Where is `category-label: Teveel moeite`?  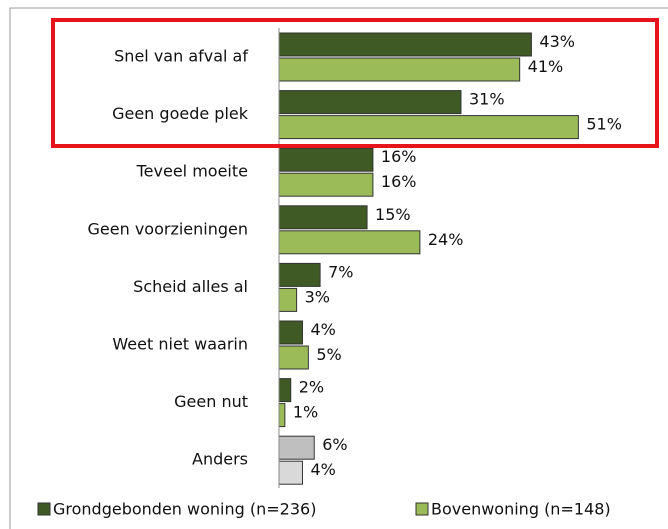
category-label: Teveel moeite is located at coordinates (192, 171).